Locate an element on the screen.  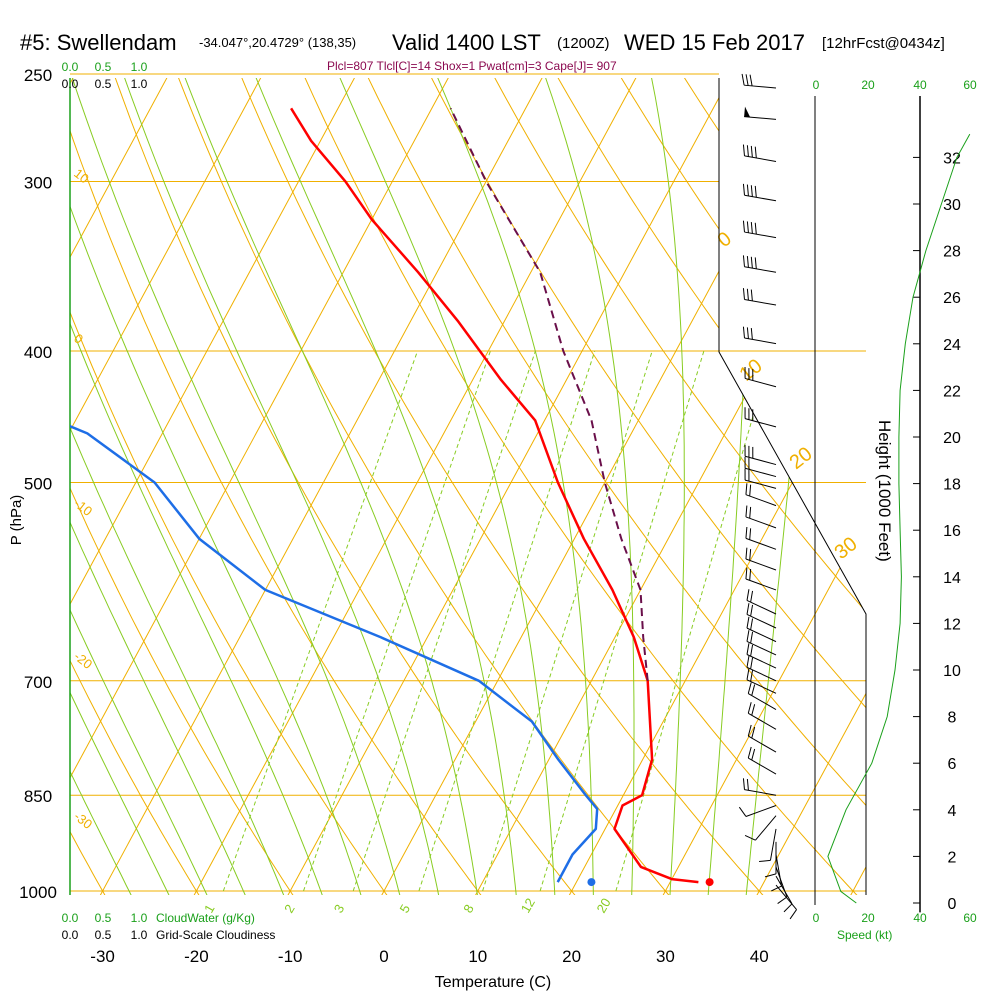
x-tick-label: 30 is located at coordinates (665, 956).